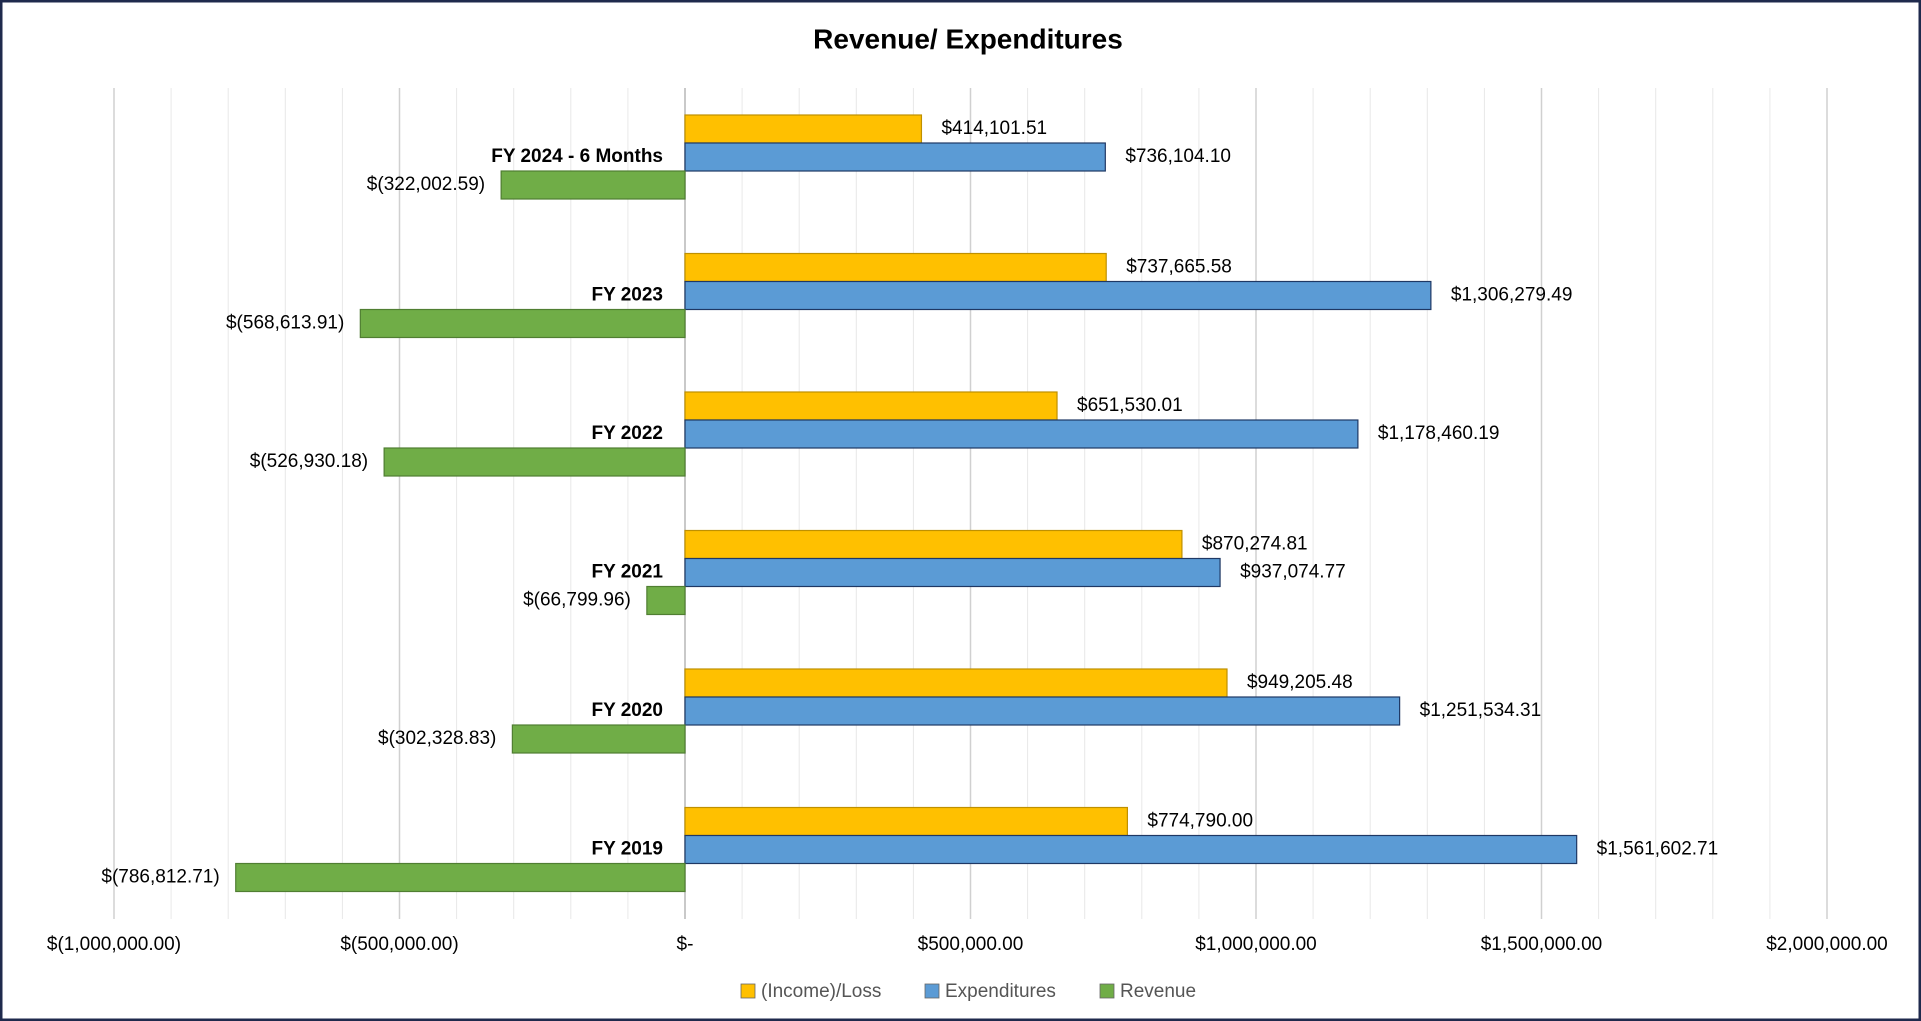 This screenshot has height=1021, width=1921. Describe the element at coordinates (399, 944) in the screenshot. I see `x-tick-label: $(500,000.00)` at that location.